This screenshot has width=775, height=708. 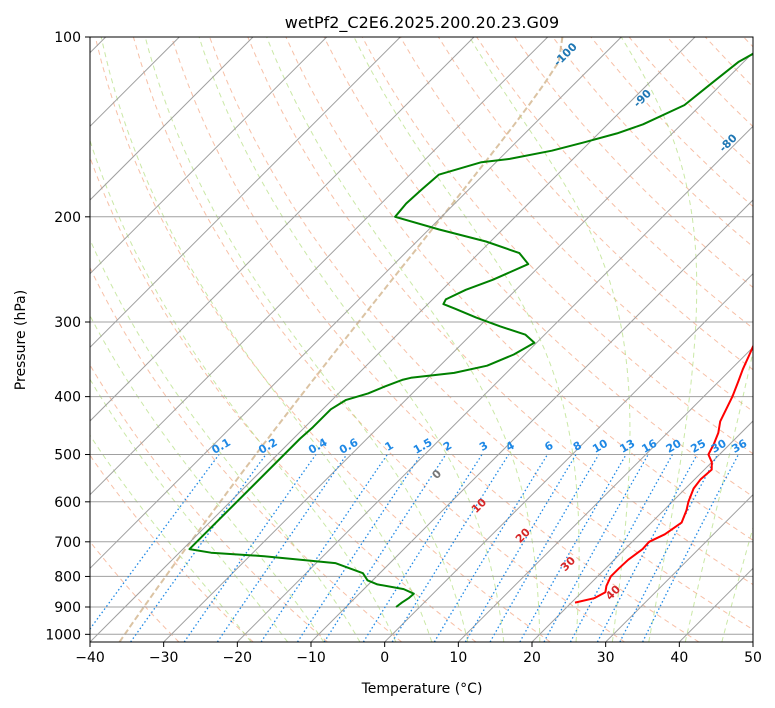 What do you see at coordinates (418, 654) in the screenshot?
I see `x-axis-ticks: −40 −30 −20 −10 0 10 20 30 40 50` at bounding box center [418, 654].